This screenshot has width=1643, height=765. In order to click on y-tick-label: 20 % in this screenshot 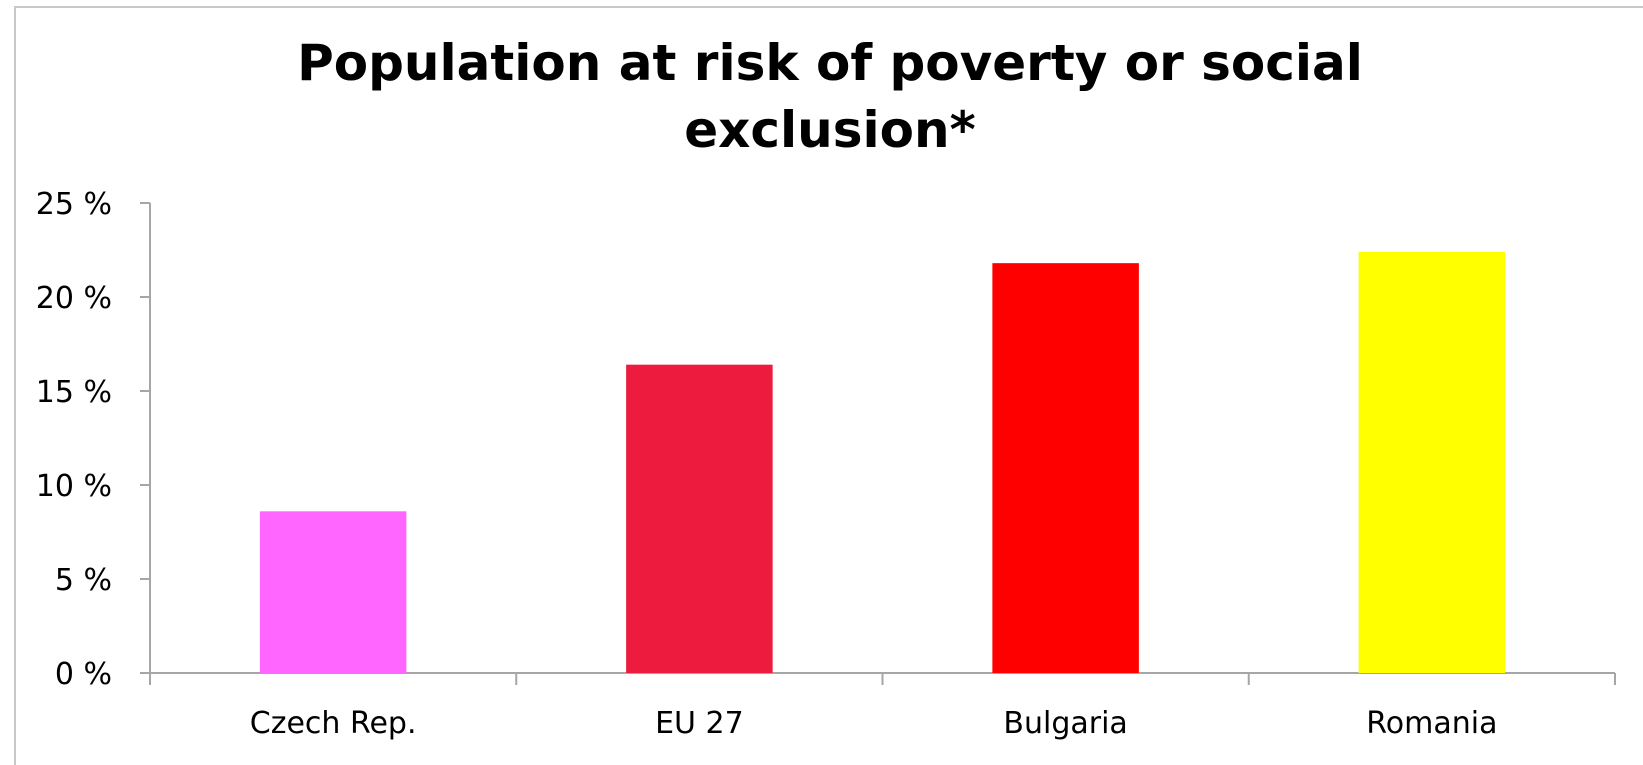, I will do `click(74, 298)`.